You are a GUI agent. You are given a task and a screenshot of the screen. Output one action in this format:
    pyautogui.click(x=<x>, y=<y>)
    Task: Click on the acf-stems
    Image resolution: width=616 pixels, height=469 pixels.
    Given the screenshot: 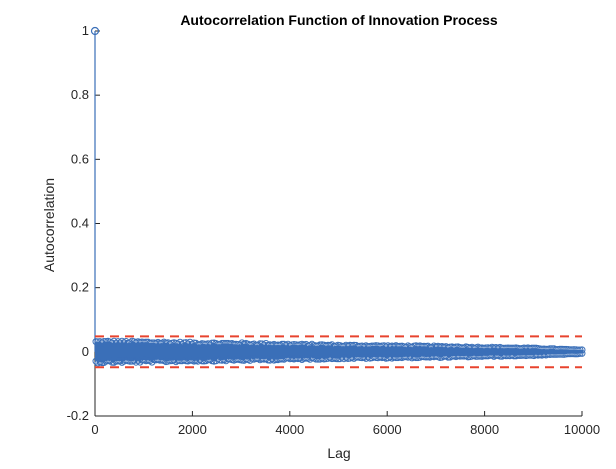 What is the action you would take?
    pyautogui.click(x=339, y=352)
    